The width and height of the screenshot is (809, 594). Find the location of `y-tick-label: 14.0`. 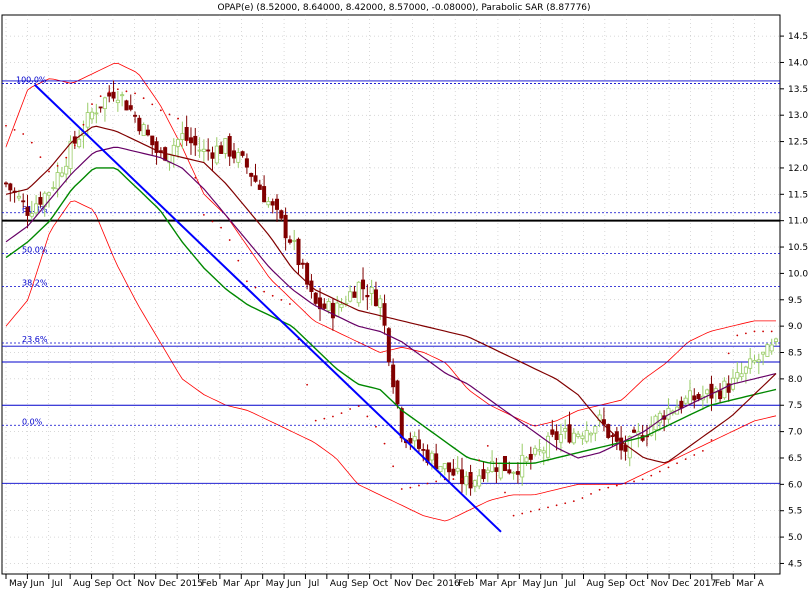

y-tick-label: 14.0 is located at coordinates (798, 63).